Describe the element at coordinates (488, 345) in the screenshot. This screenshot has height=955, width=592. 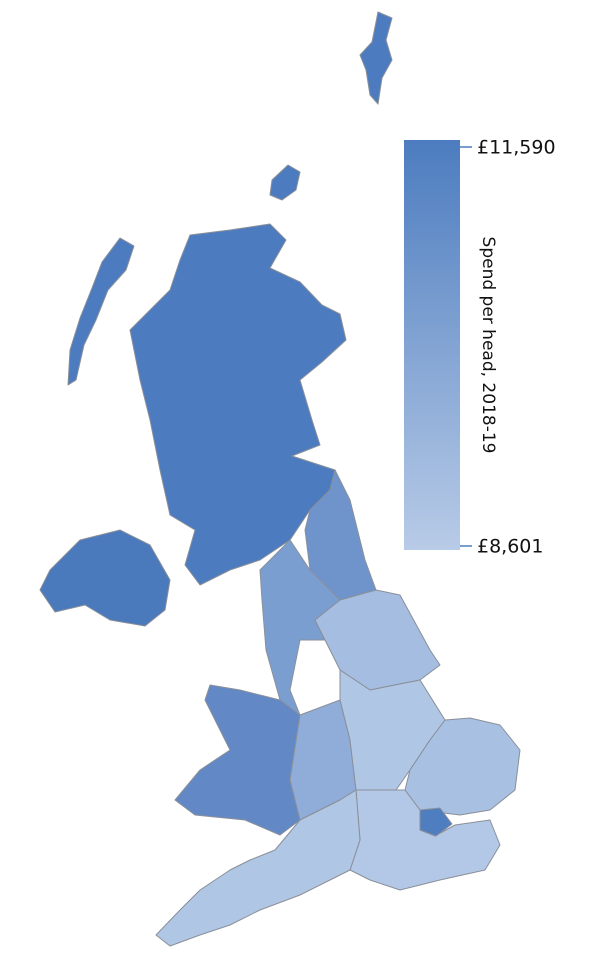
I see `legend-title: Spend per head, 2018-19` at that location.